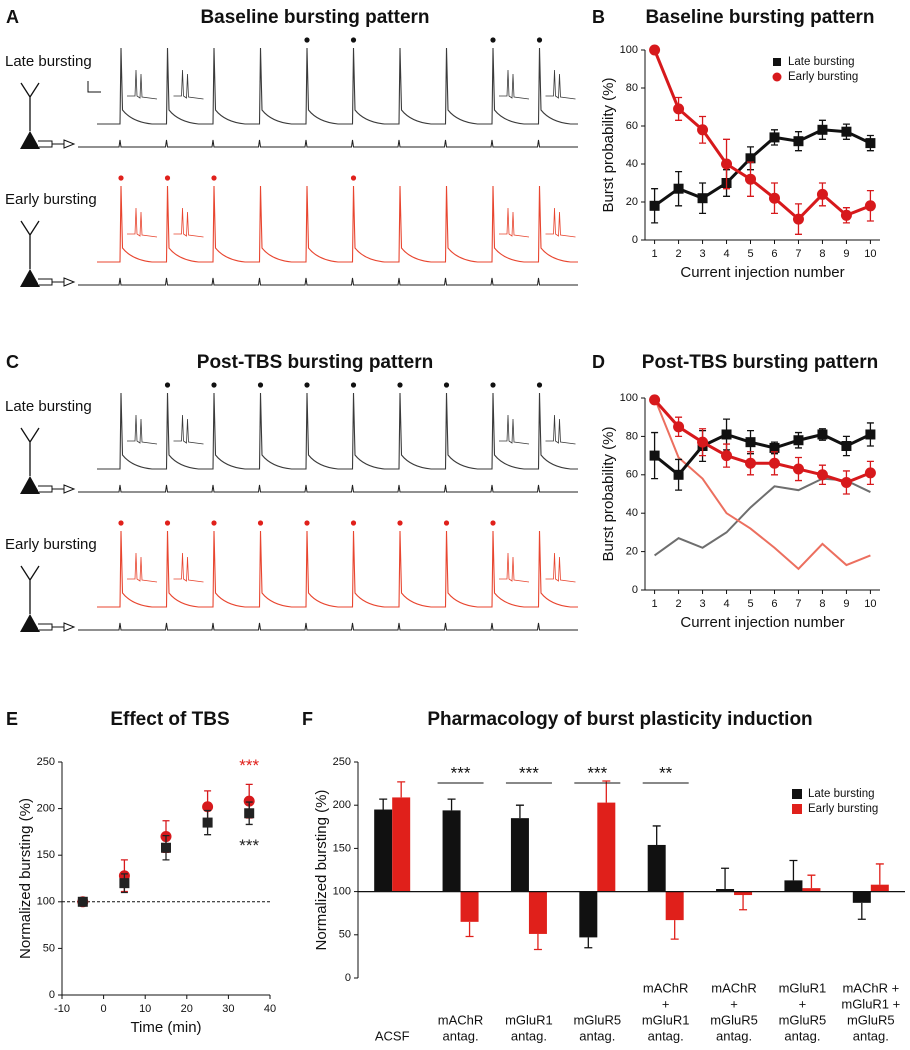 The image size is (910, 1050). I want to click on panel-letter: F, so click(307, 719).